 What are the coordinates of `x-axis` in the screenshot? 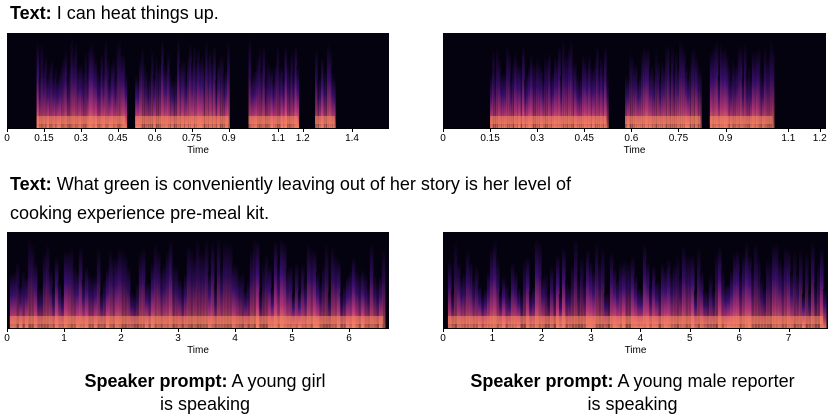 It's located at (634, 128).